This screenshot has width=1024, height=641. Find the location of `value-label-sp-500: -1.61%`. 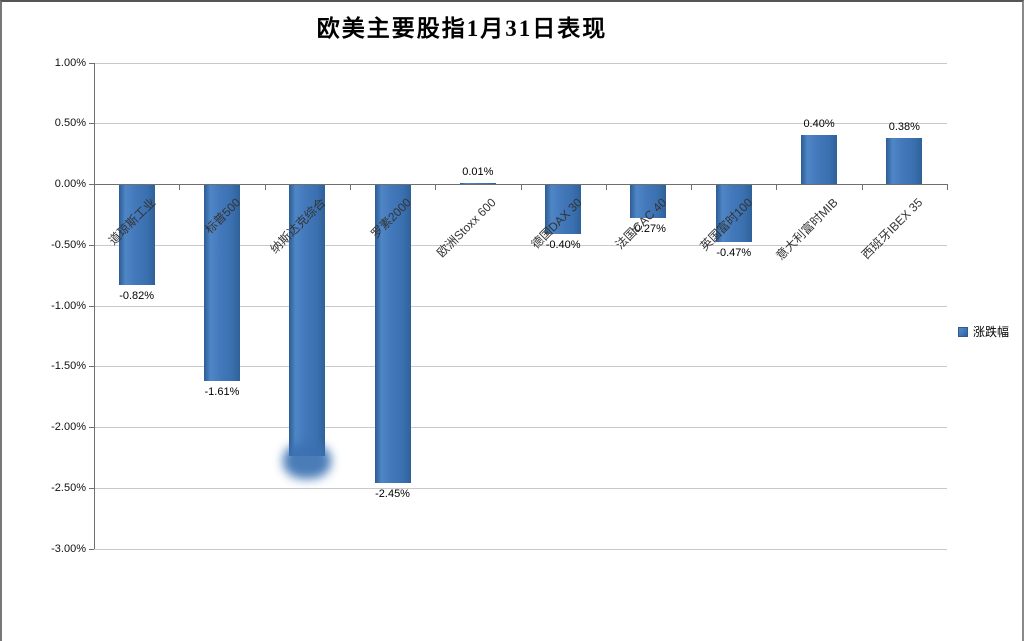

value-label-sp-500: -1.61% is located at coordinates (222, 391).